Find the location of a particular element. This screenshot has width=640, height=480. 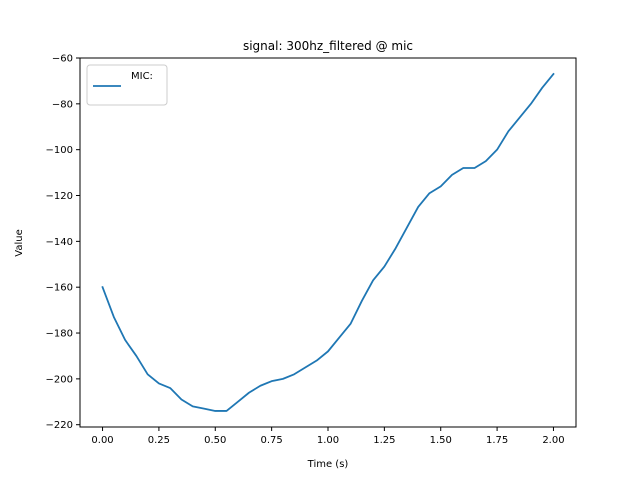

x-tick-label: 1.25 is located at coordinates (384, 440).